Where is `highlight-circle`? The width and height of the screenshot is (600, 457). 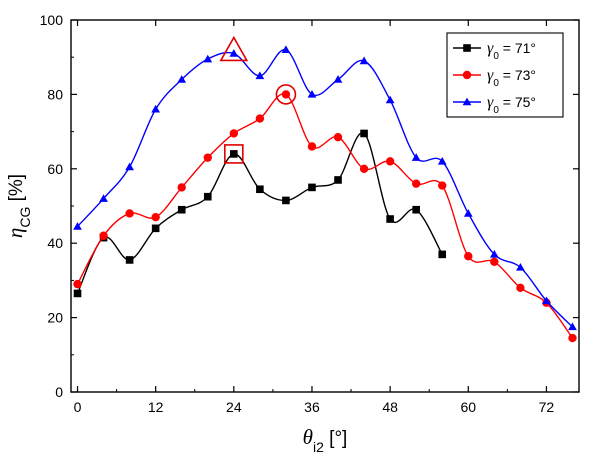
highlight-circle is located at coordinates (286, 94).